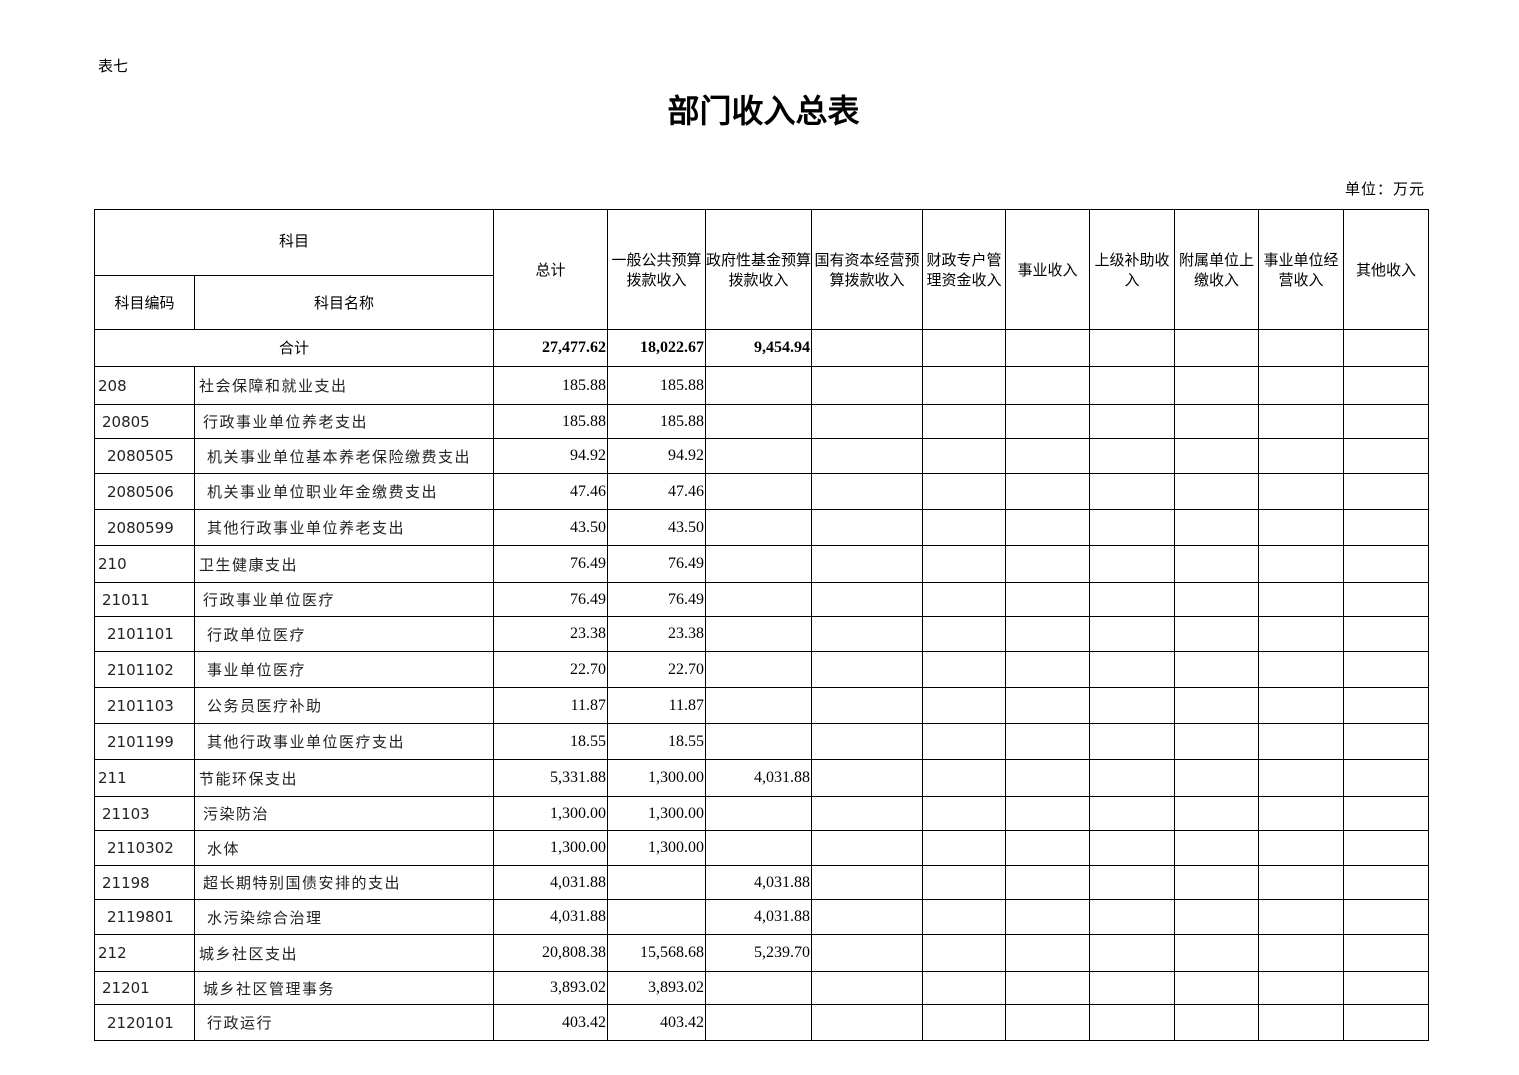 The height and width of the screenshot is (1075, 1519). What do you see at coordinates (144, 1022) in the screenshot?
I see `subject-code: 2120101` at bounding box center [144, 1022].